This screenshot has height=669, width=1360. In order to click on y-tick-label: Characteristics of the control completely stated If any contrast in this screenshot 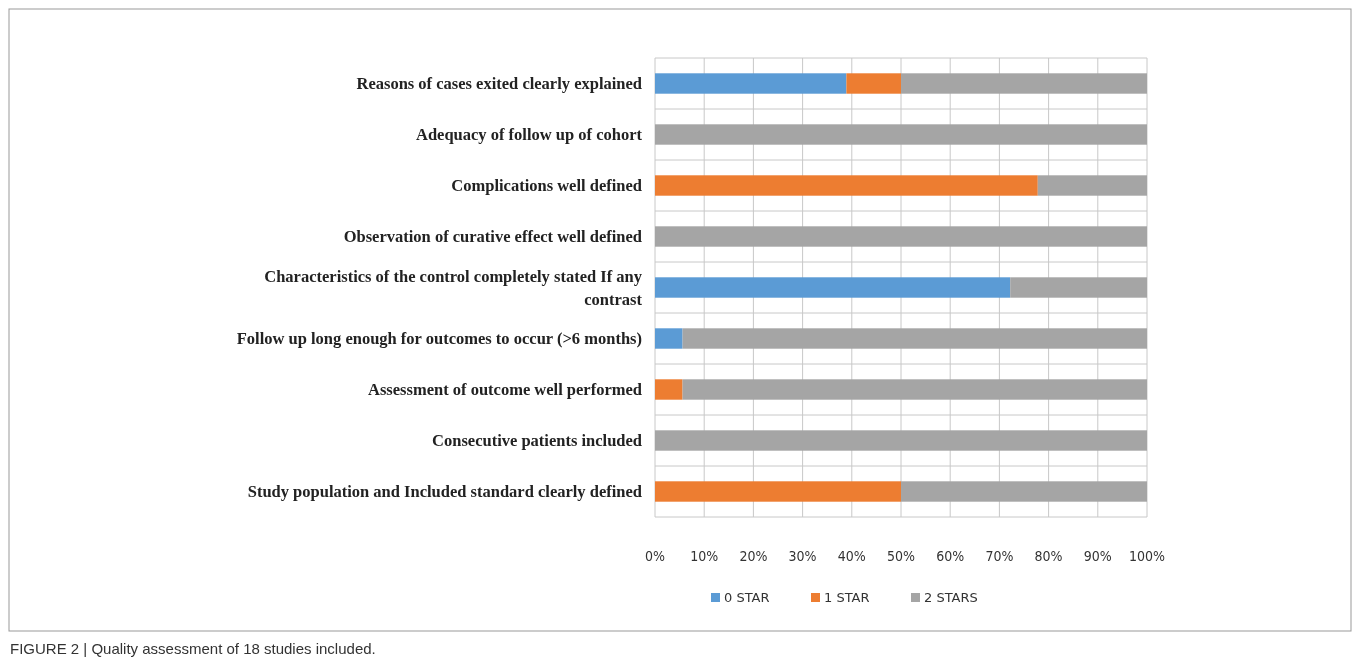, I will do `click(453, 288)`.